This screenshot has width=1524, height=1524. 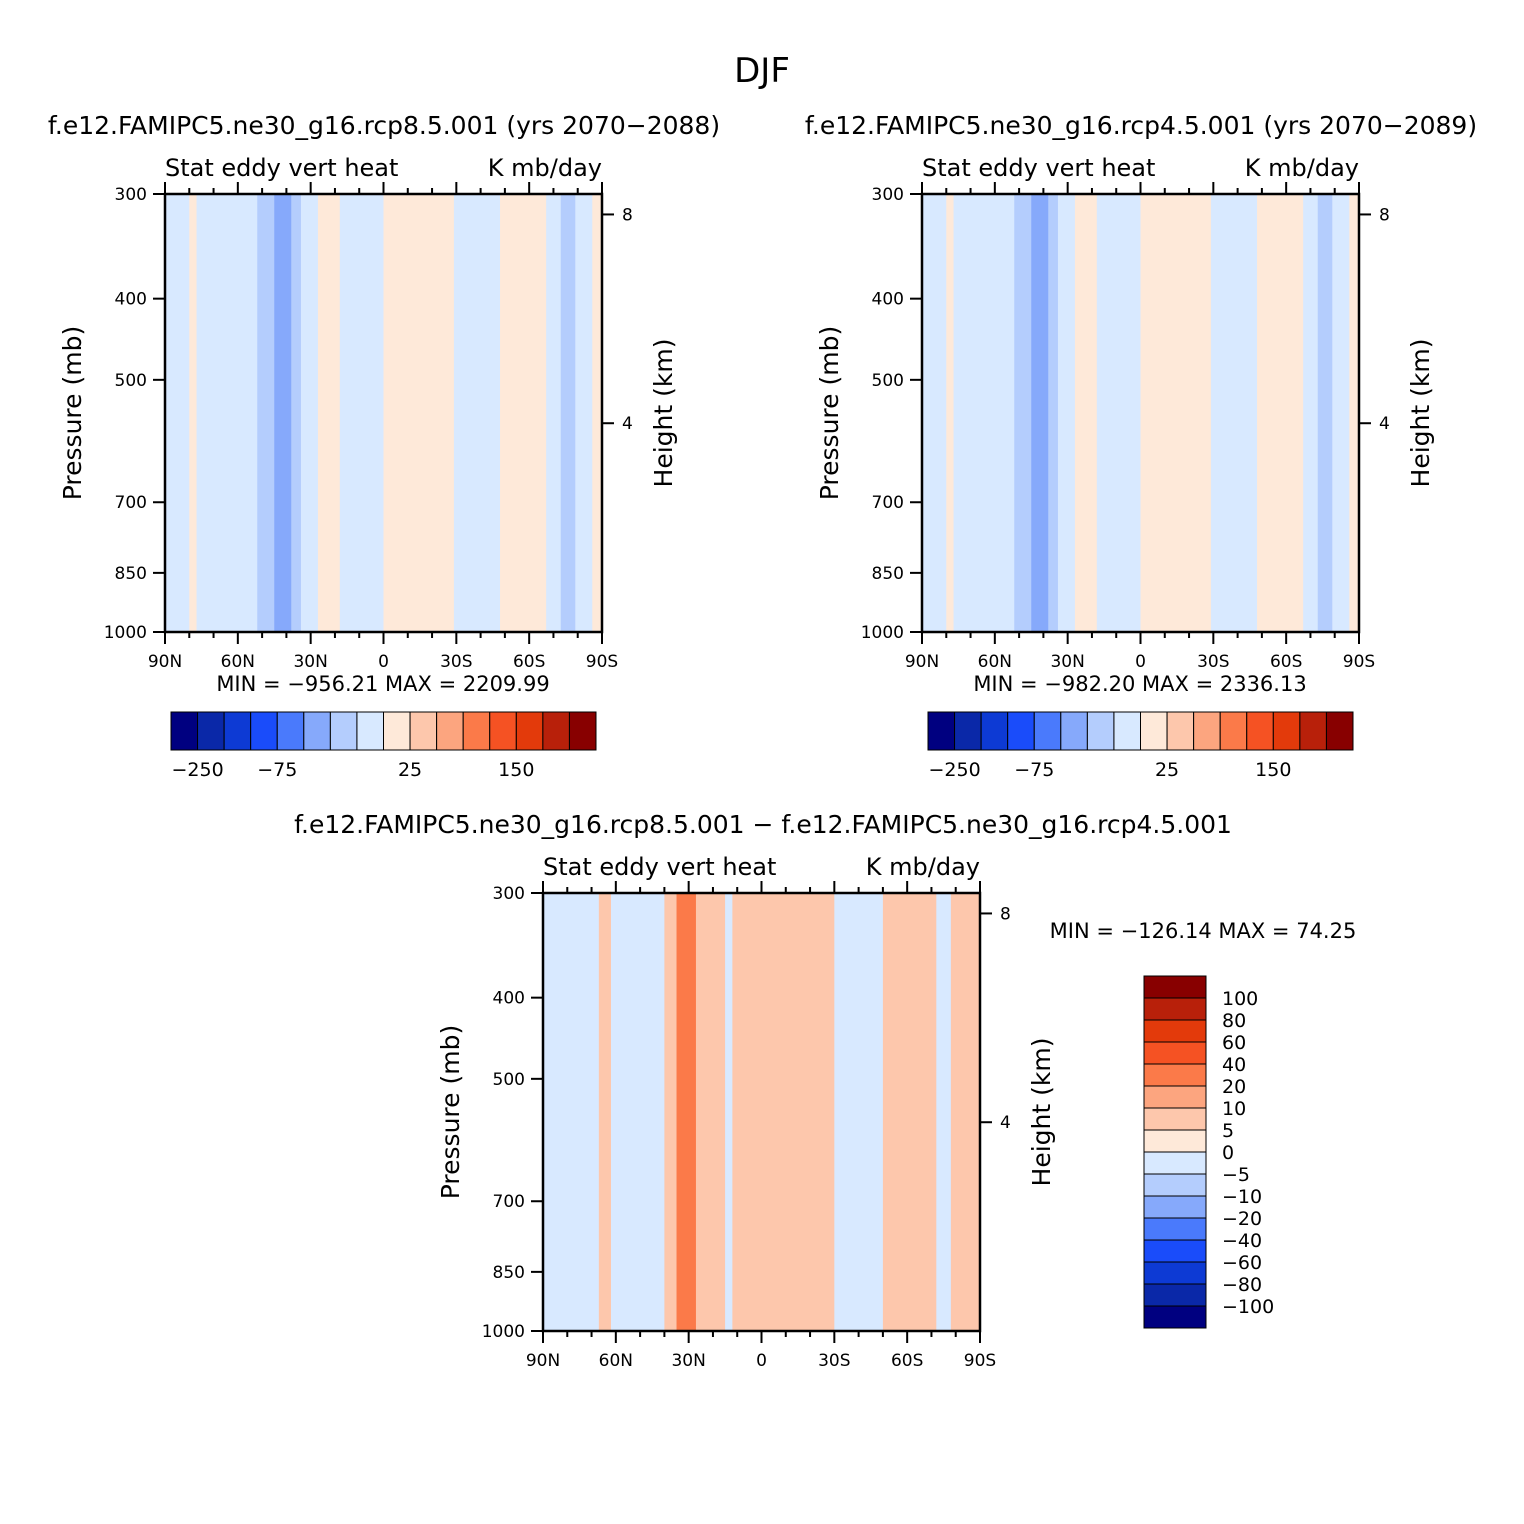 What do you see at coordinates (1140, 746) in the screenshot?
I see `panel-2-colorbar: −250 −75 25 150` at bounding box center [1140, 746].